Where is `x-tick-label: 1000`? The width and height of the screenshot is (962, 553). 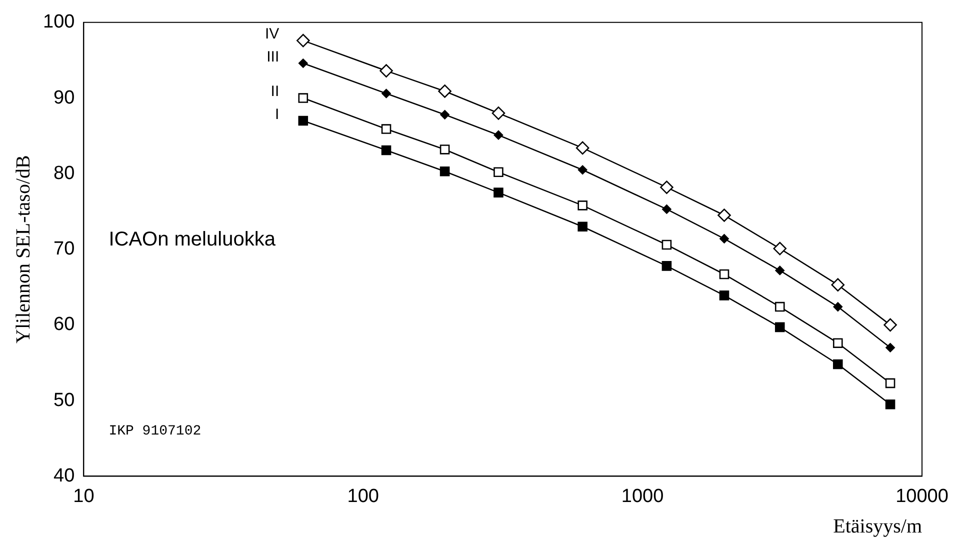 x-tick-label: 1000 is located at coordinates (642, 496).